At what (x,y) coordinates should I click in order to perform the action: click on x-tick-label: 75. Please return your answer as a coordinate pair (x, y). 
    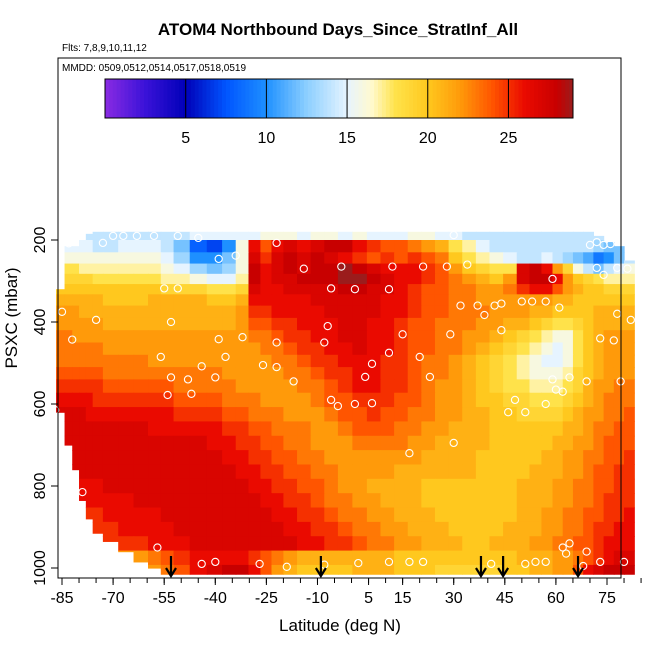
    Looking at the image, I should click on (607, 598).